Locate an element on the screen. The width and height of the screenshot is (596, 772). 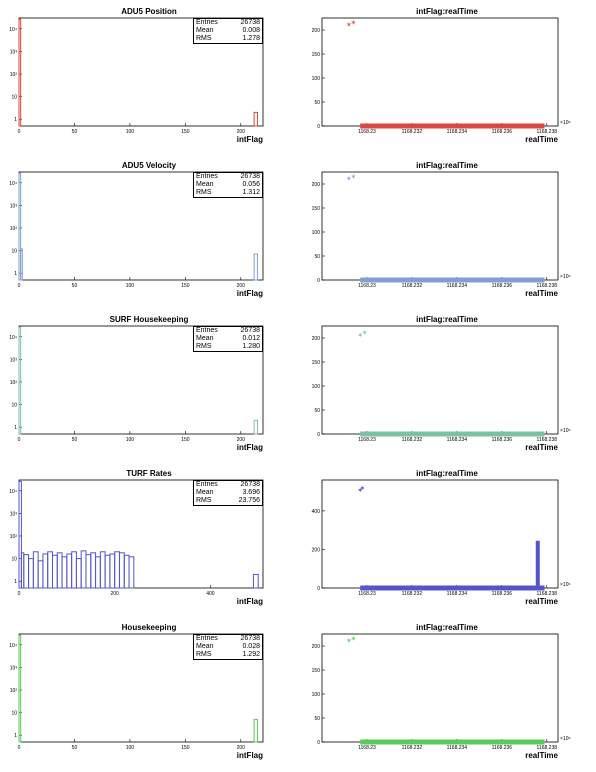
y-tick-label: 100 is located at coordinates (316, 387).